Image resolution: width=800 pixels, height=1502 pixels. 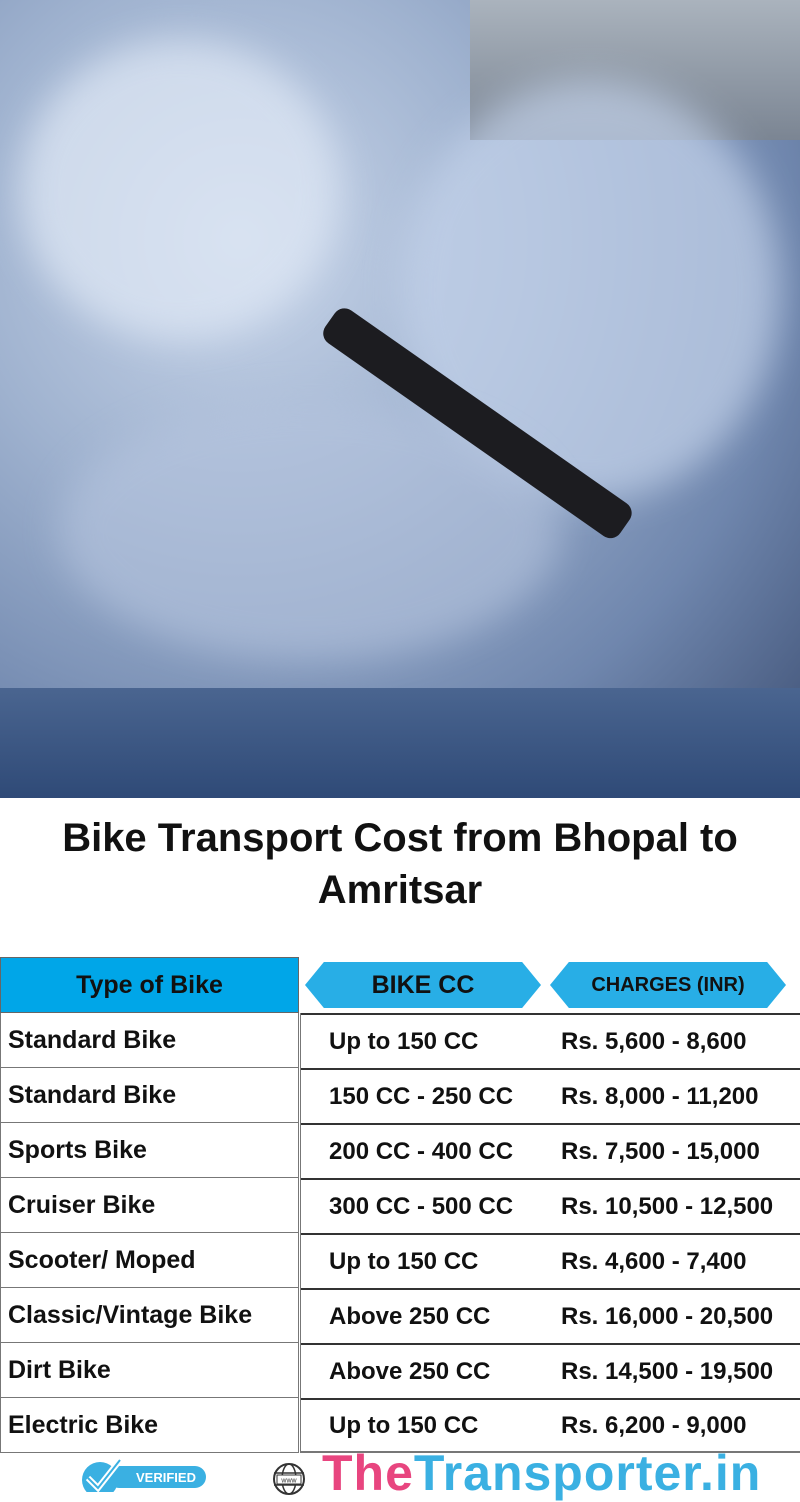 What do you see at coordinates (550, 1260) in the screenshot?
I see `table-row: Up to 150 CC Rs. 4,600 - 7,400` at bounding box center [550, 1260].